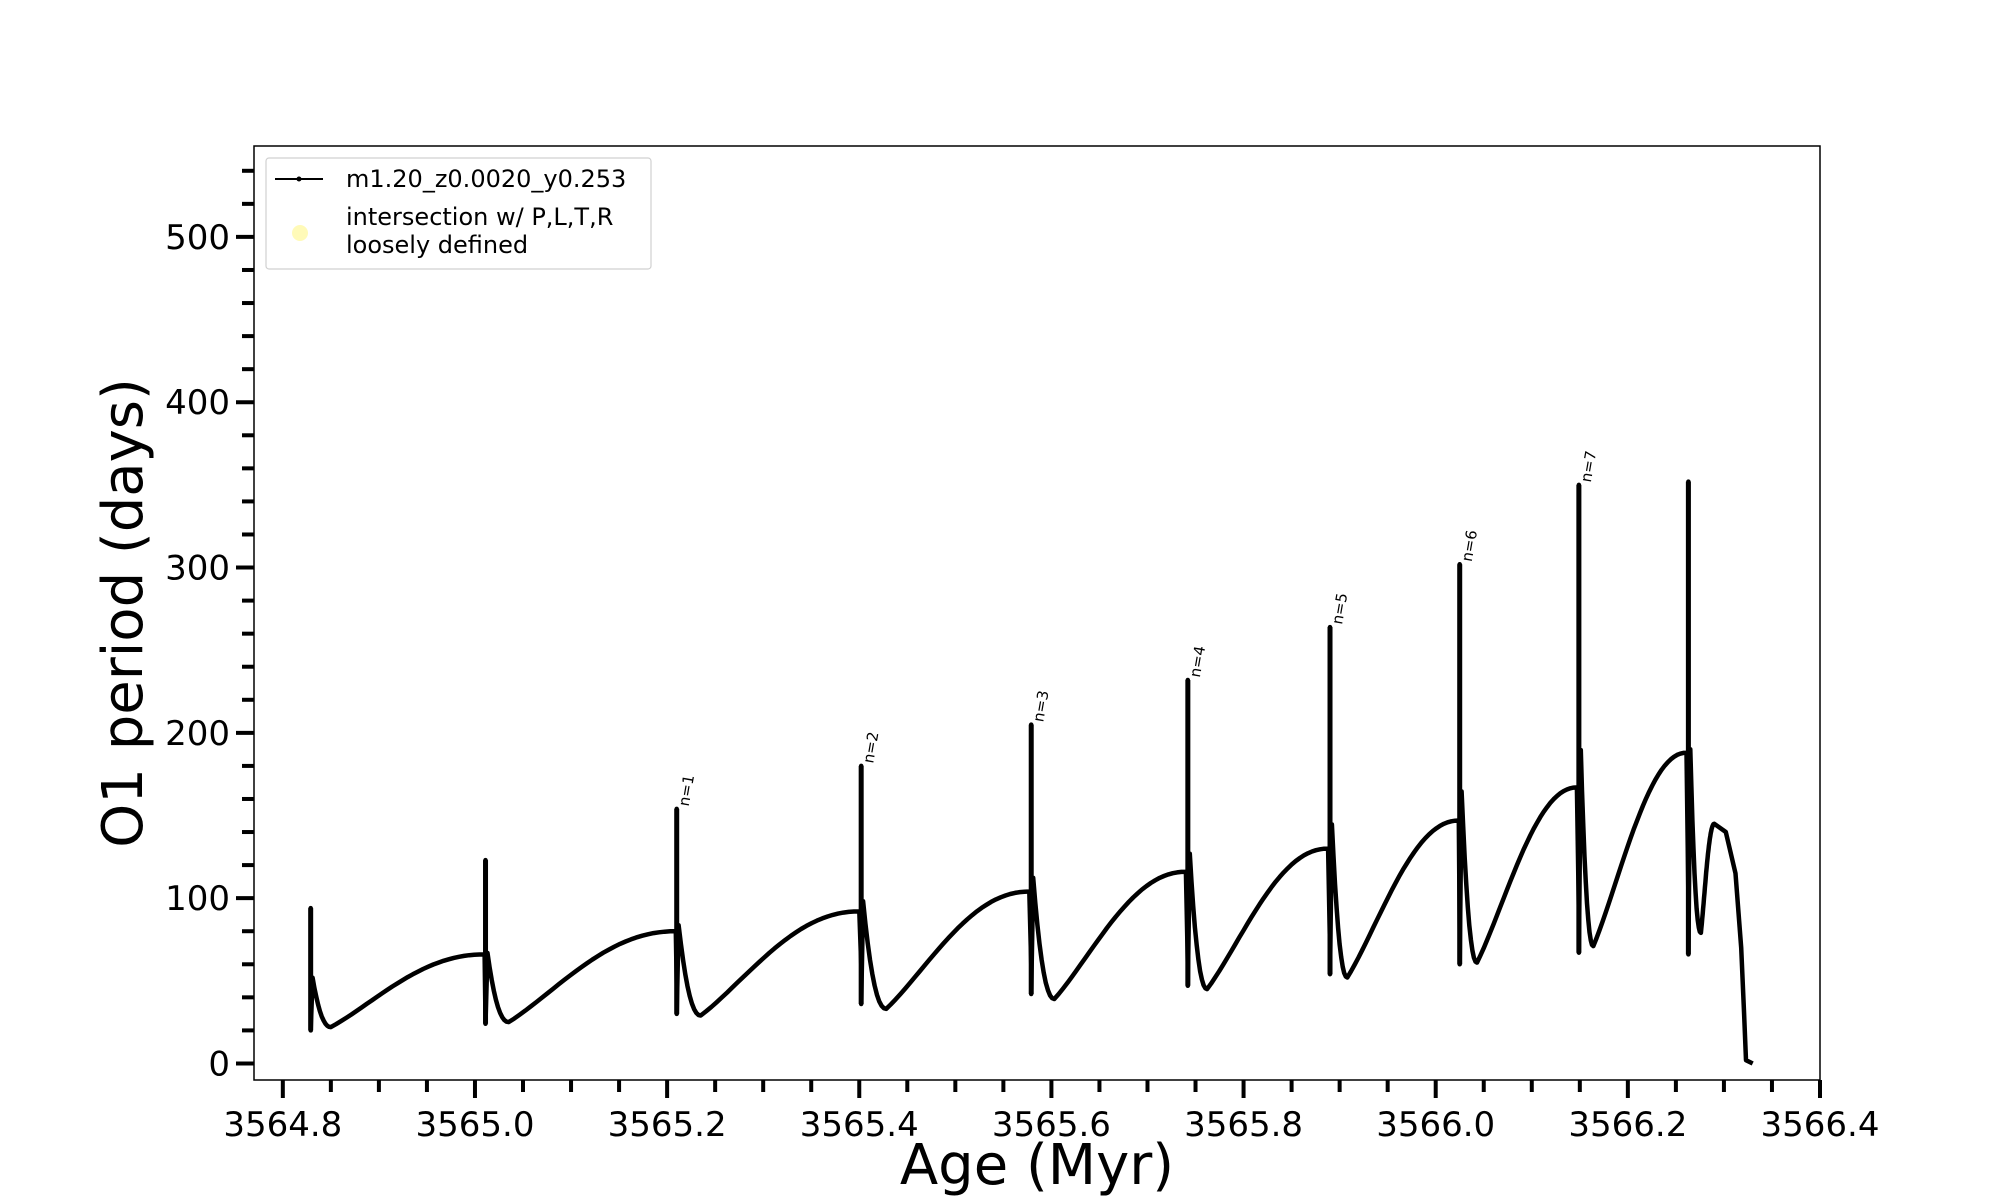 This screenshot has height=1200, width=2000. What do you see at coordinates (197, 899) in the screenshot?
I see `y-tick-label: 100` at bounding box center [197, 899].